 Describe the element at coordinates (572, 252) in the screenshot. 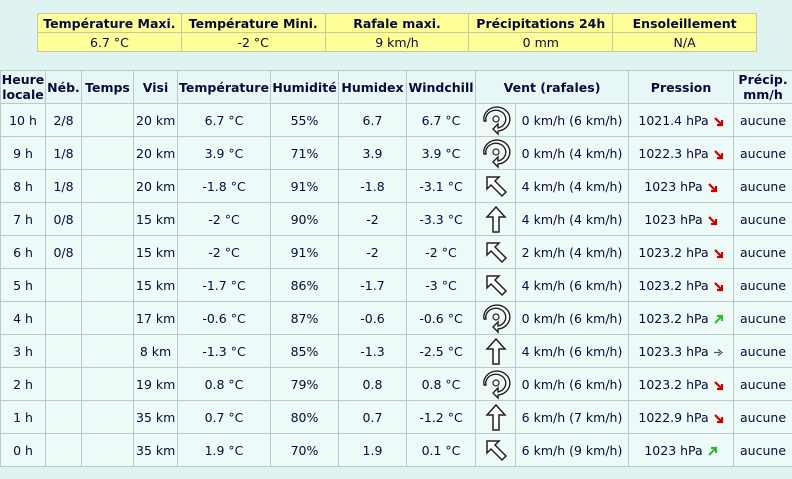

I see `cell: 2 km/h (4 km/h)` at that location.